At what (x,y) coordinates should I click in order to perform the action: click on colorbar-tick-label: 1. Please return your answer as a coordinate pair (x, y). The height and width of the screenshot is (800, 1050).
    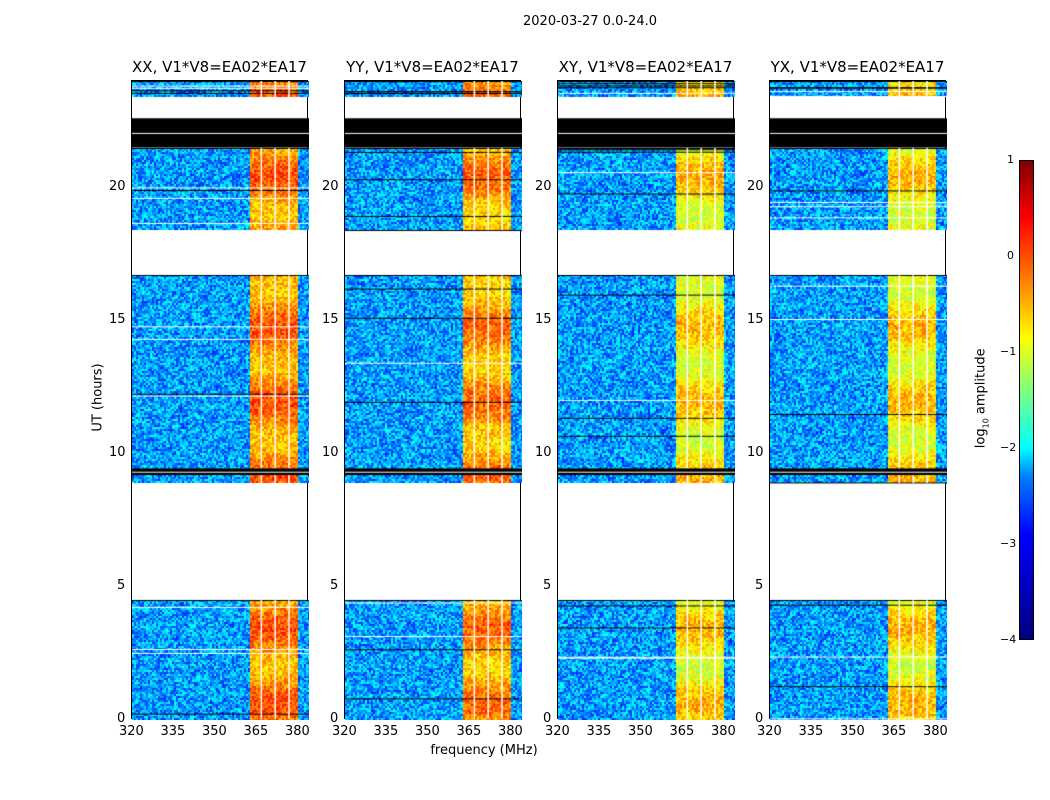
    Looking at the image, I should click on (1010, 159).